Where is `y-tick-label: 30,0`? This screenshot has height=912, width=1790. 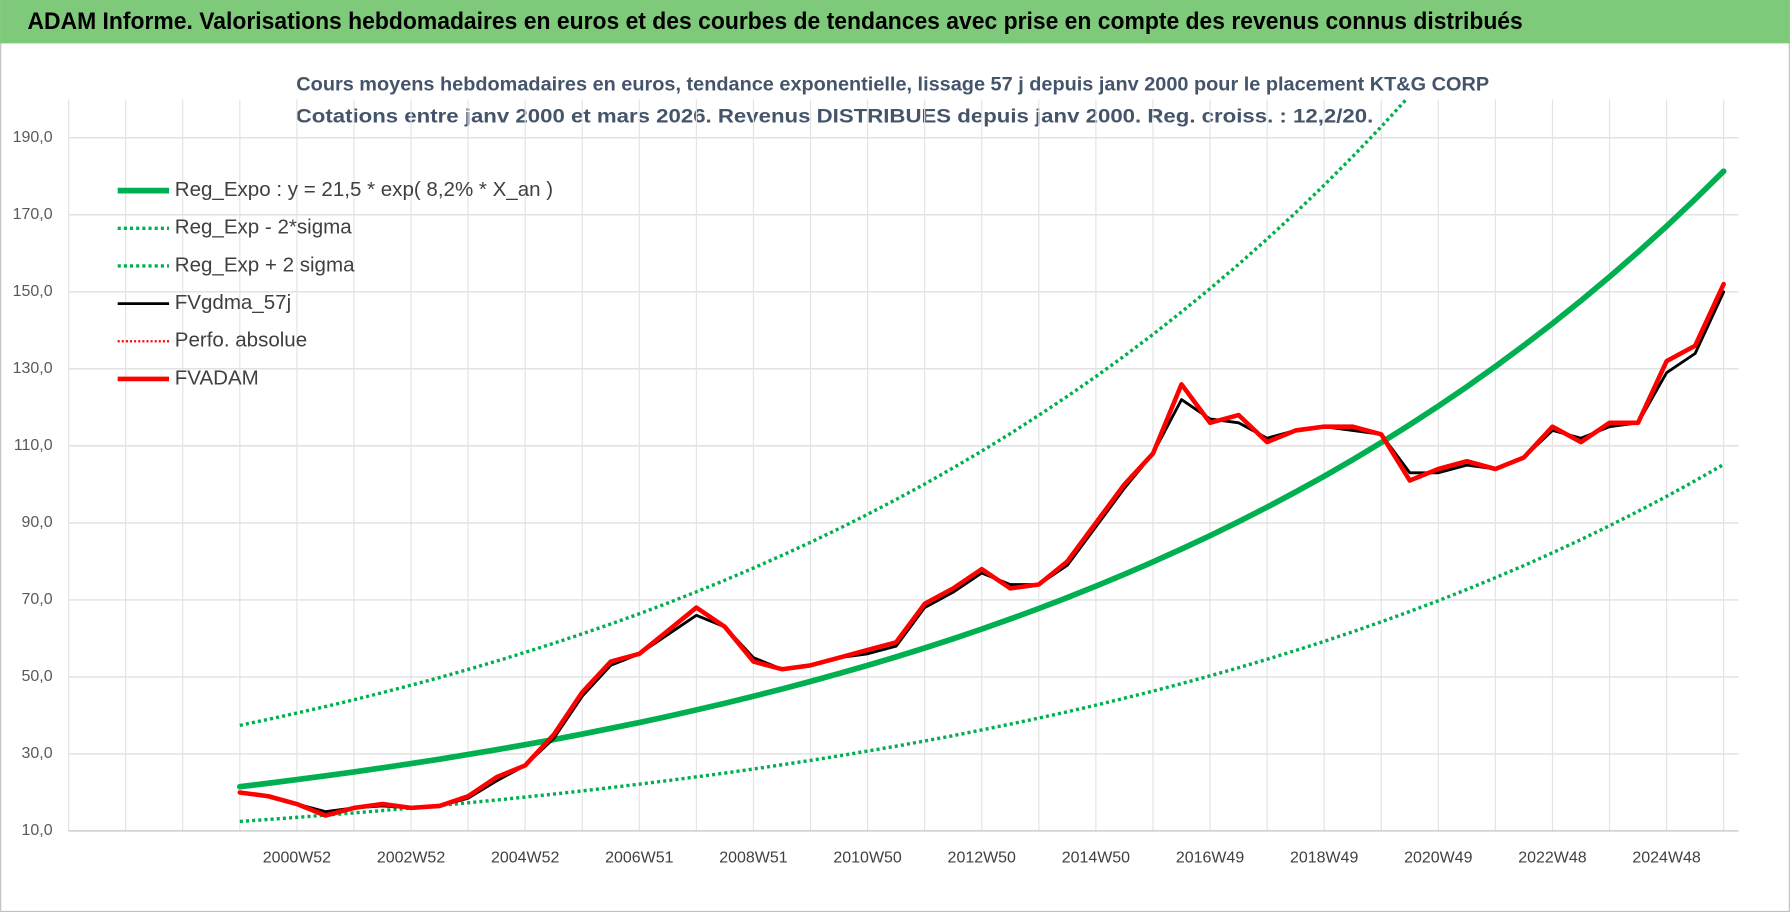
y-tick-label: 30,0 is located at coordinates (37, 753).